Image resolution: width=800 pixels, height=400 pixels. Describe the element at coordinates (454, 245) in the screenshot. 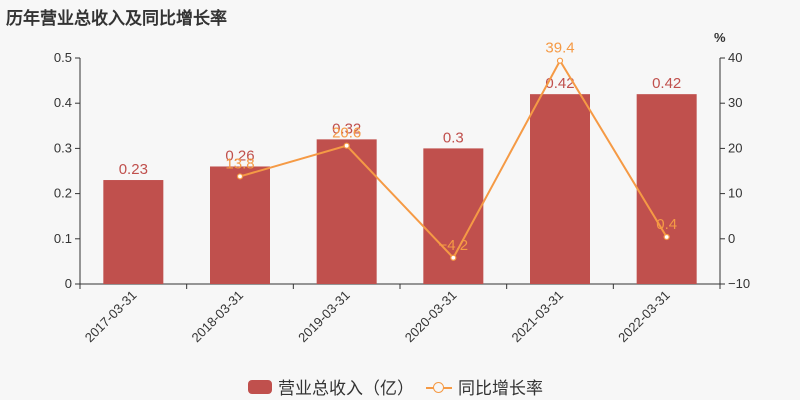

I see `growth-value-label: −4.2` at that location.